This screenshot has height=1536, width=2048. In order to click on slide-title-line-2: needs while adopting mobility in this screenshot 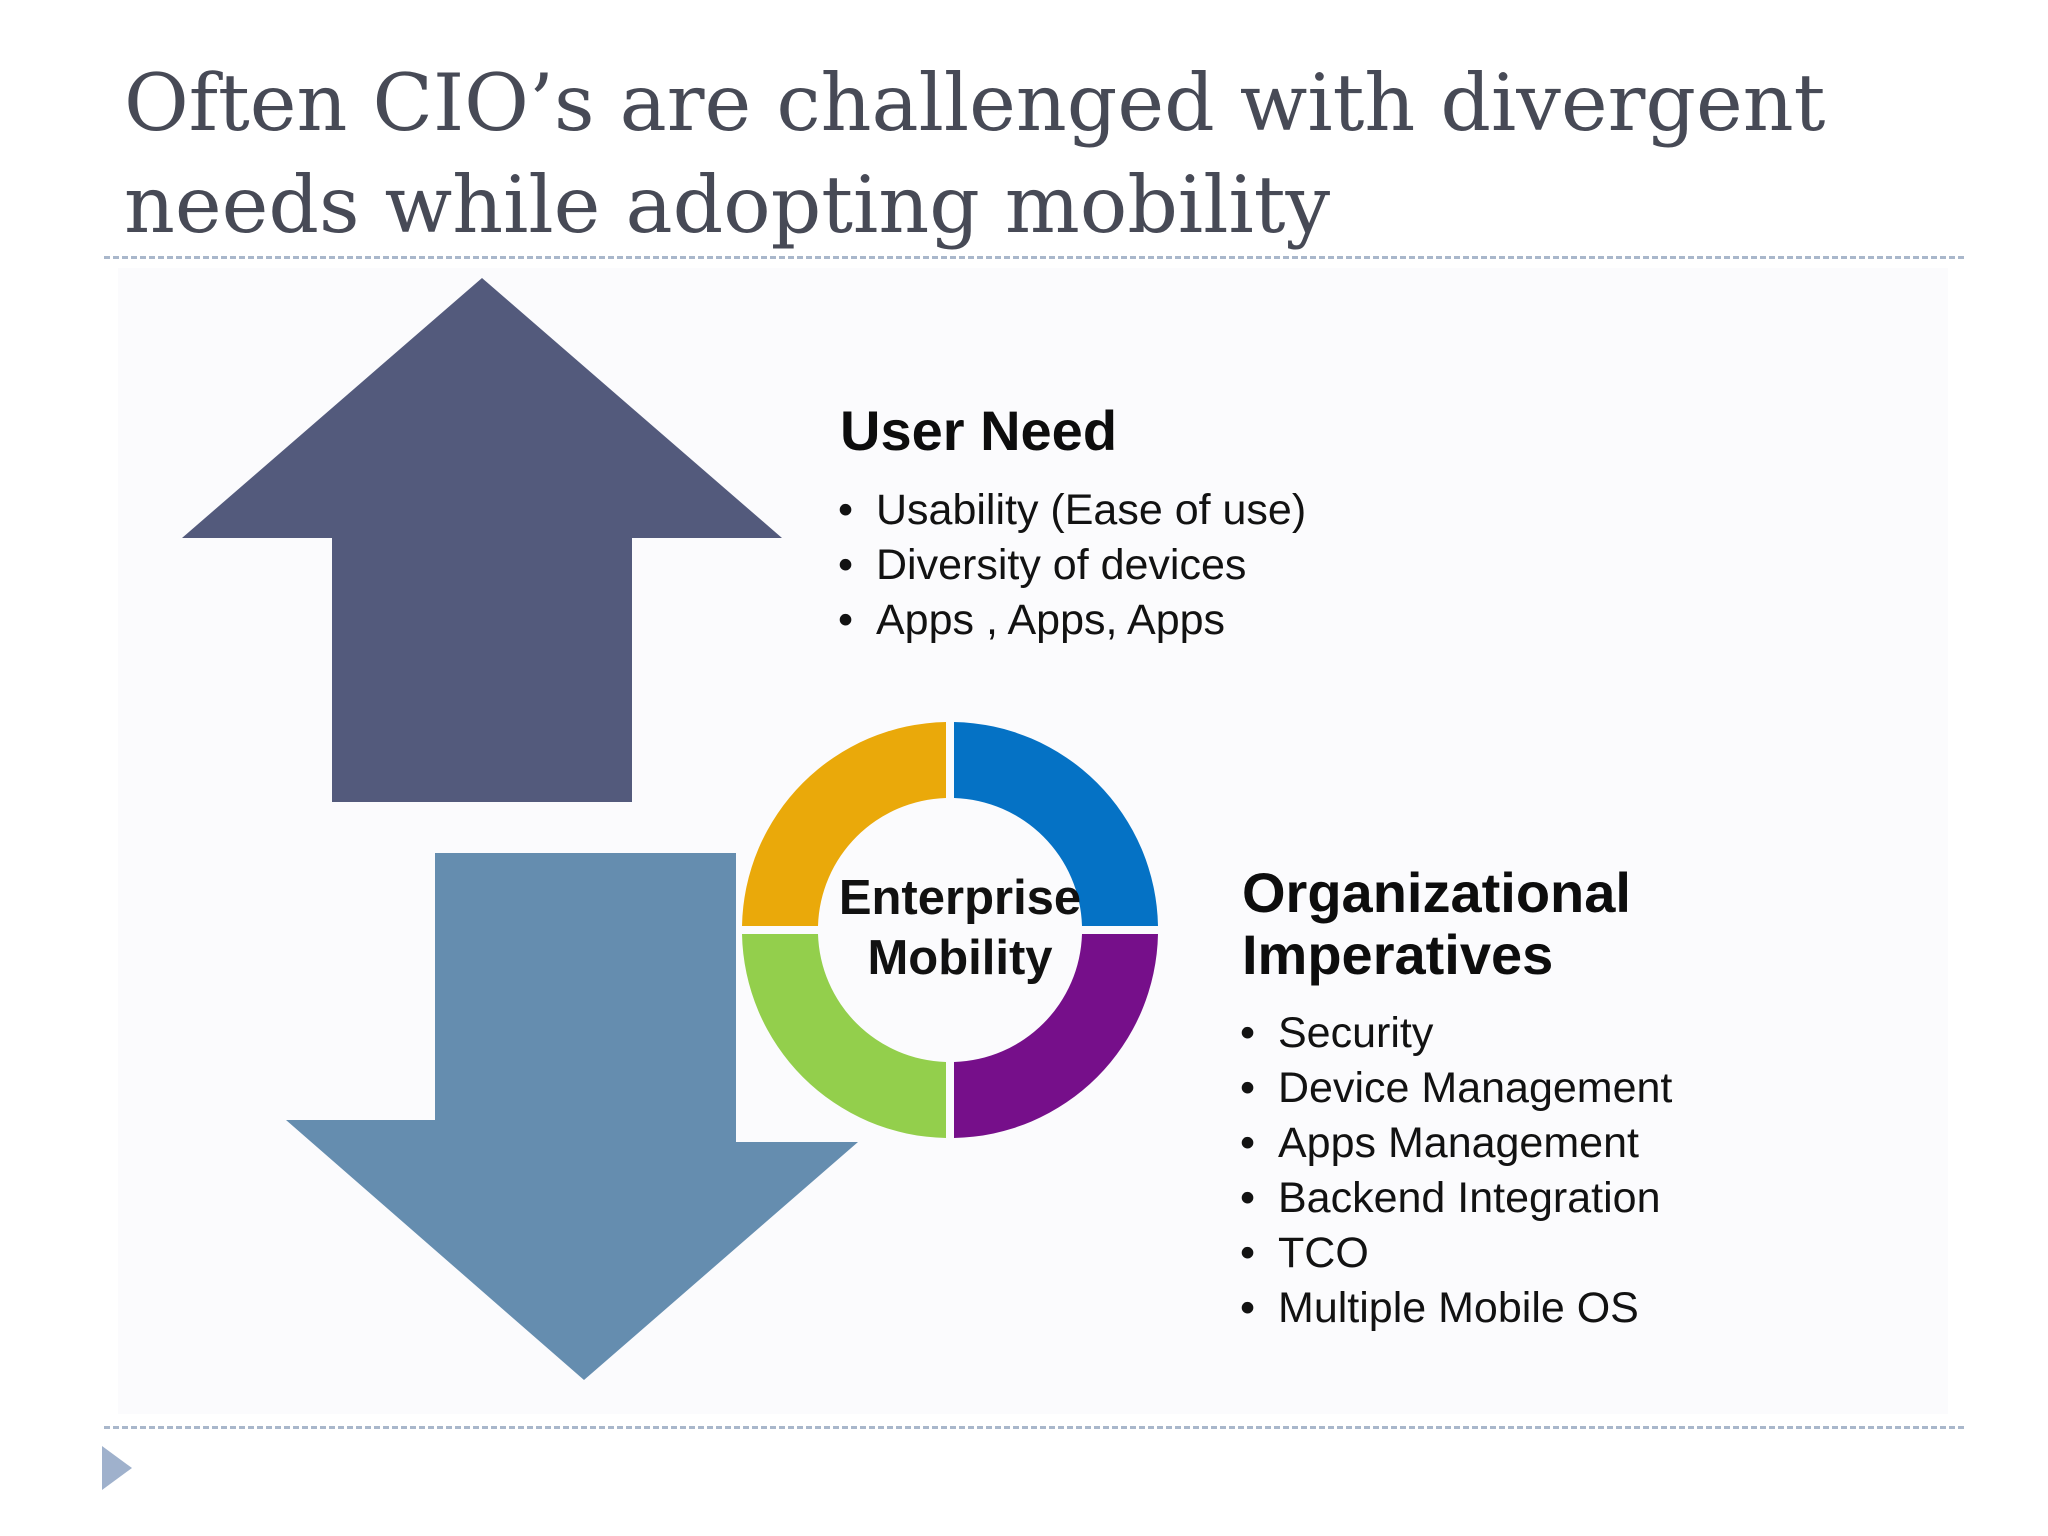, I will do `click(727, 205)`.